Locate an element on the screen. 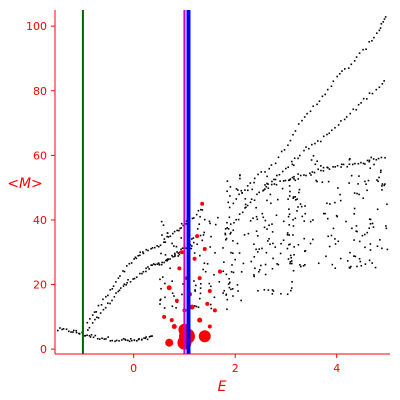 This screenshot has width=400, height=400. y-tick-label: 20 is located at coordinates (40, 285).